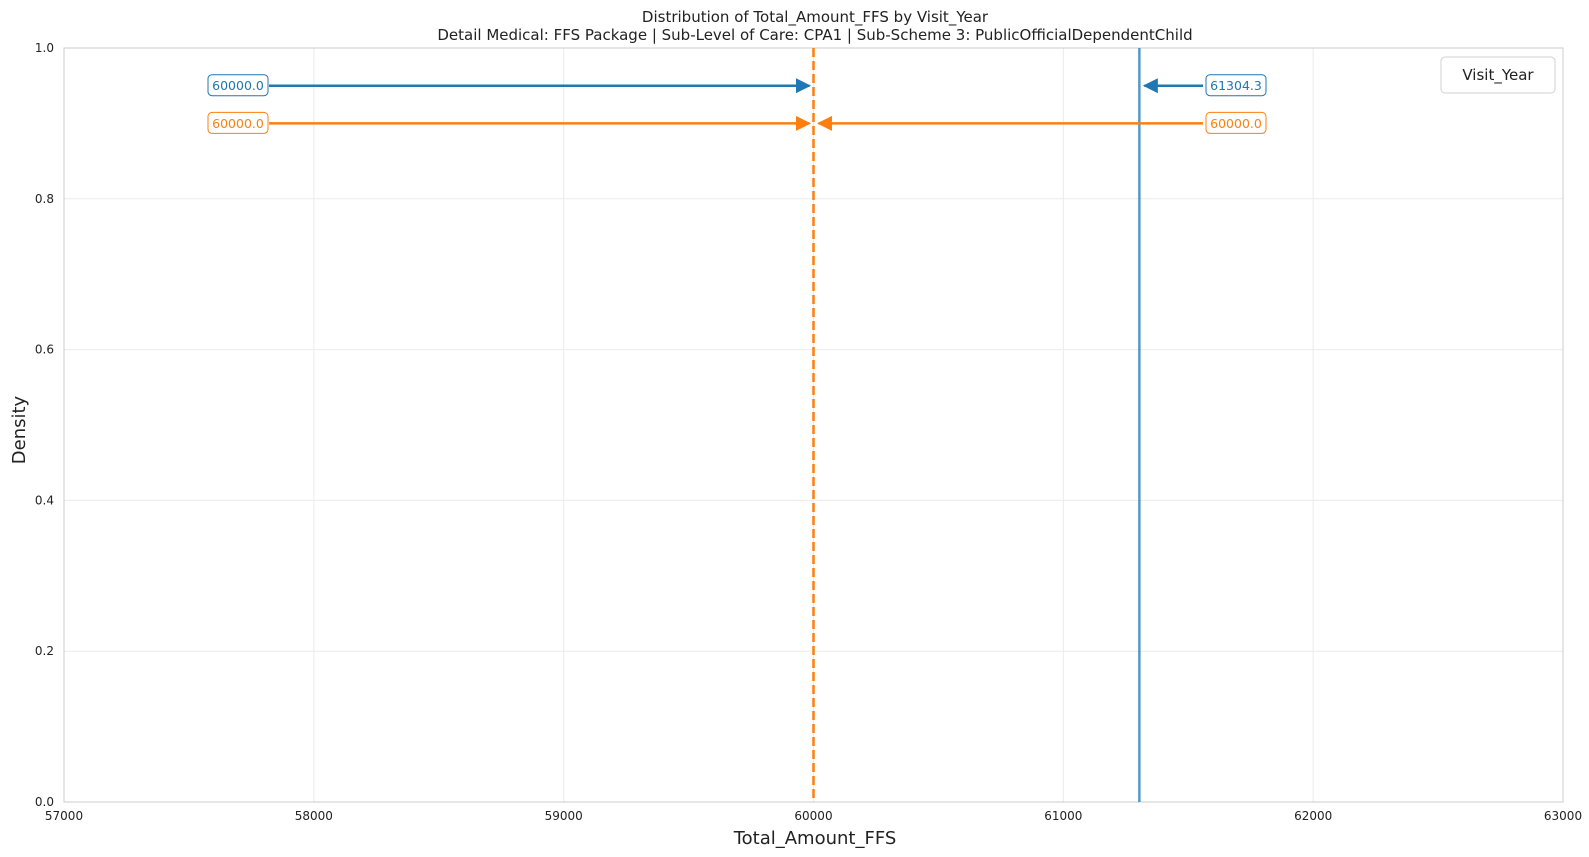 This screenshot has height=857, width=1589. I want to click on x-tick-label: 58000, so click(314, 816).